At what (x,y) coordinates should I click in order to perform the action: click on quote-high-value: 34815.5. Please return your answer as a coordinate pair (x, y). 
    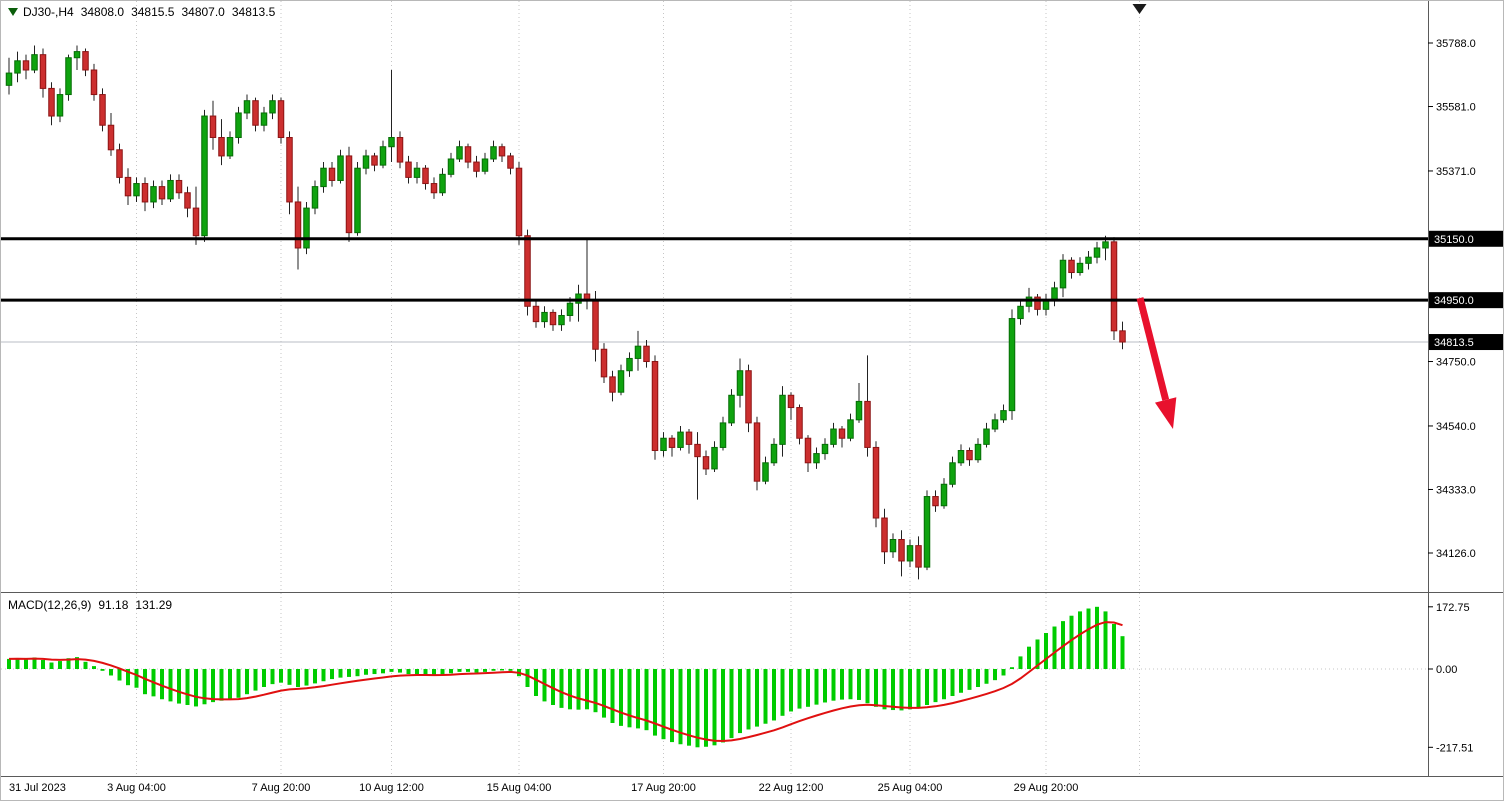
    Looking at the image, I should click on (153, 12).